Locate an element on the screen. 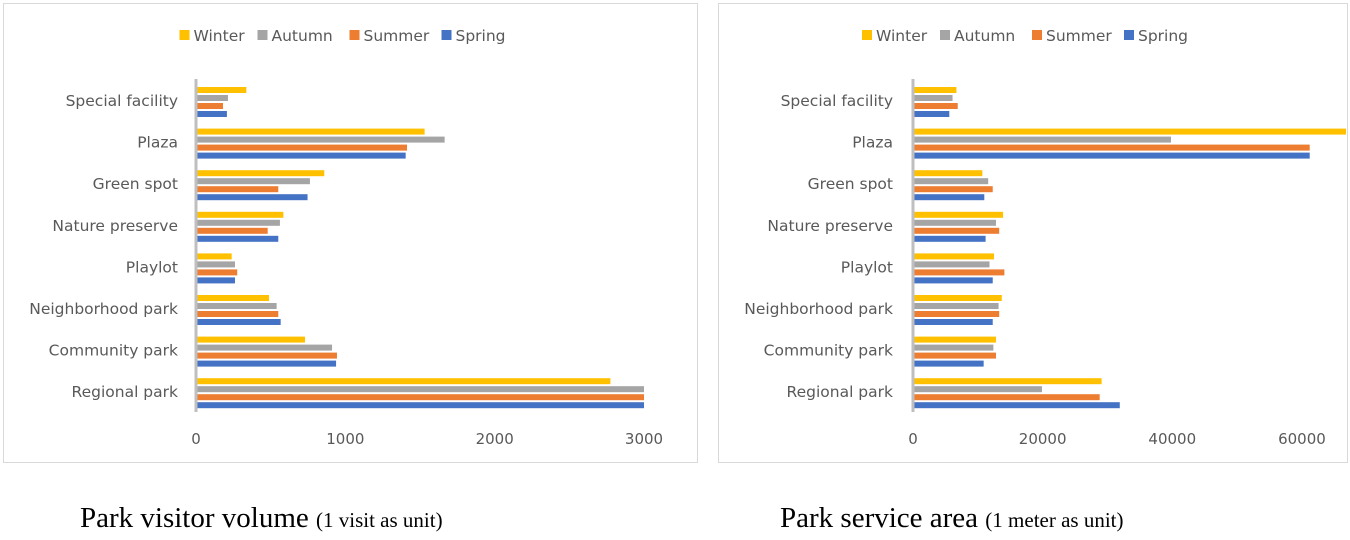  x-tick-label: 60000 is located at coordinates (1302, 439).